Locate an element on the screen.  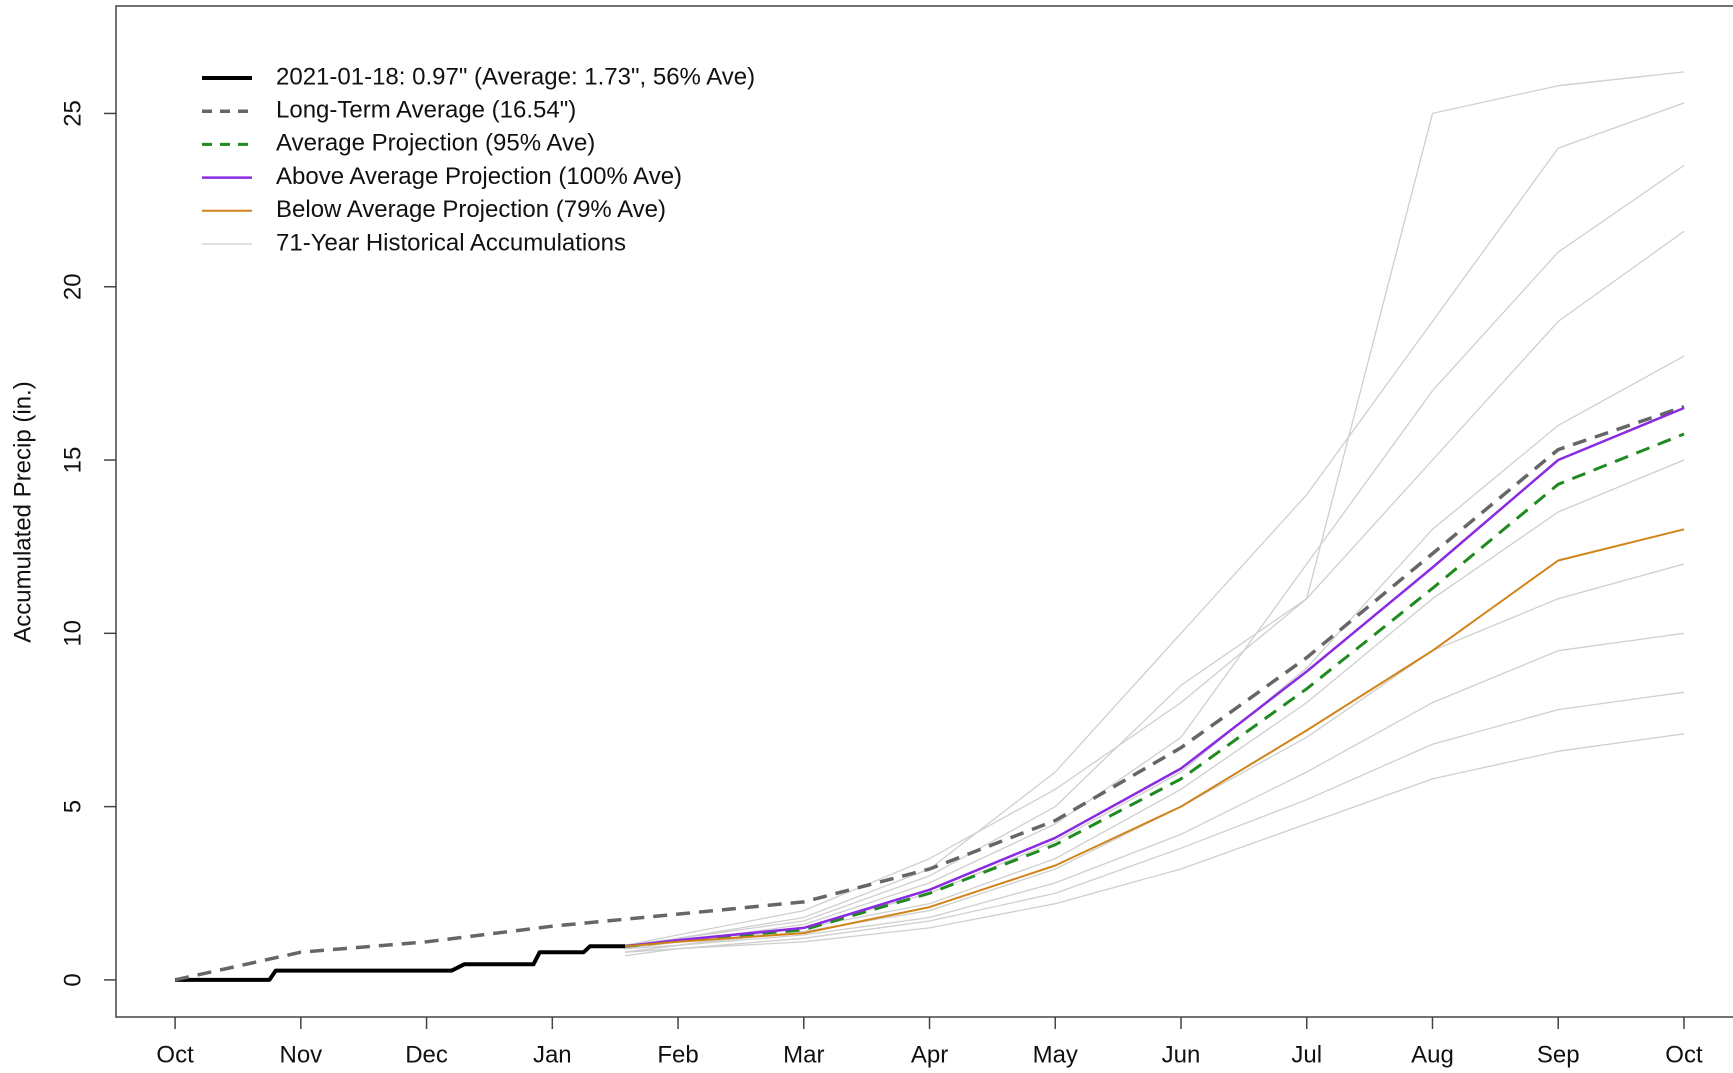
x-tick-label: Sep is located at coordinates (1558, 1054).